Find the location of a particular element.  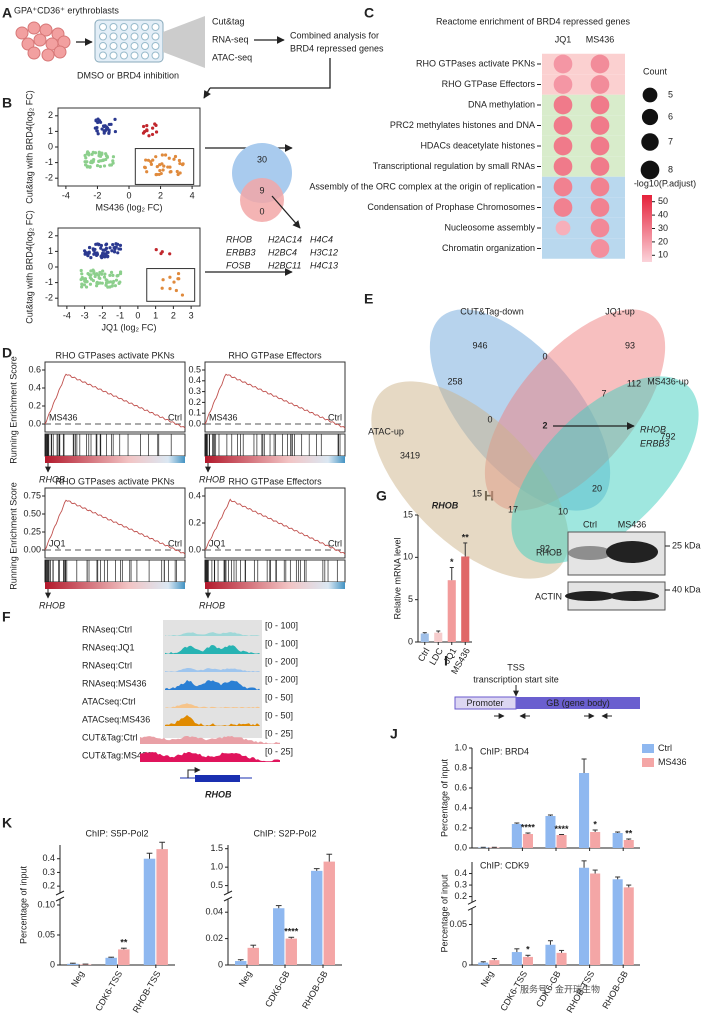

set-label: CUT&Tag-down is located at coordinates (492, 311).